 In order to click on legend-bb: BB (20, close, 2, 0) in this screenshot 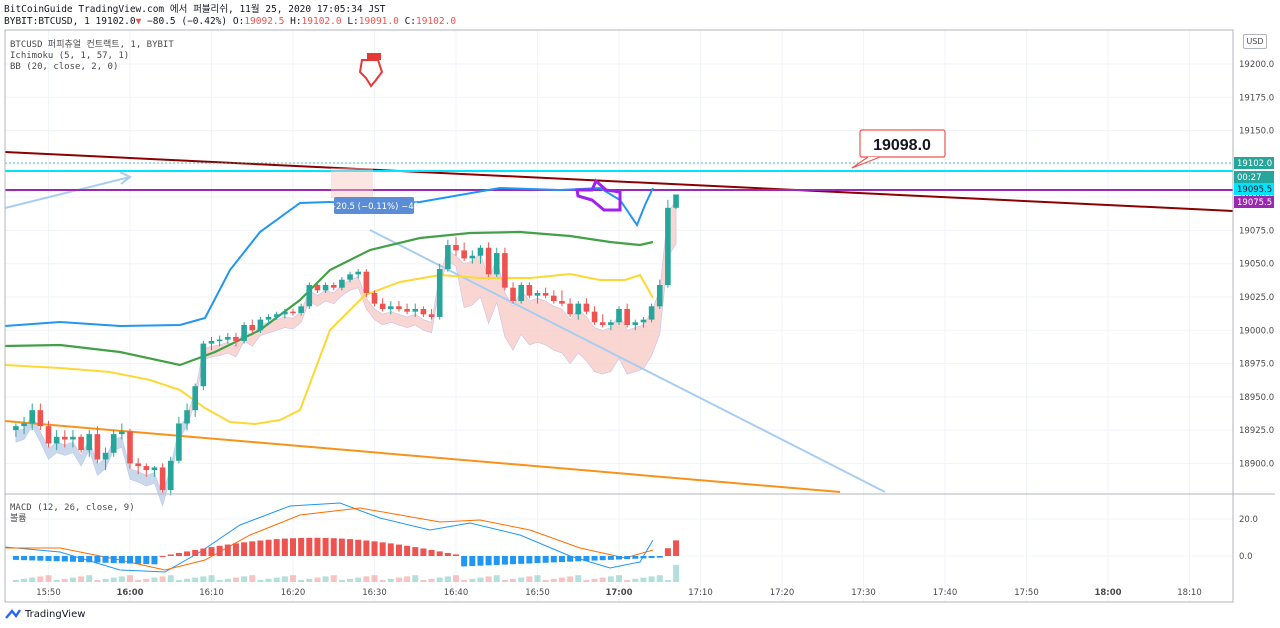, I will do `click(64, 67)`.